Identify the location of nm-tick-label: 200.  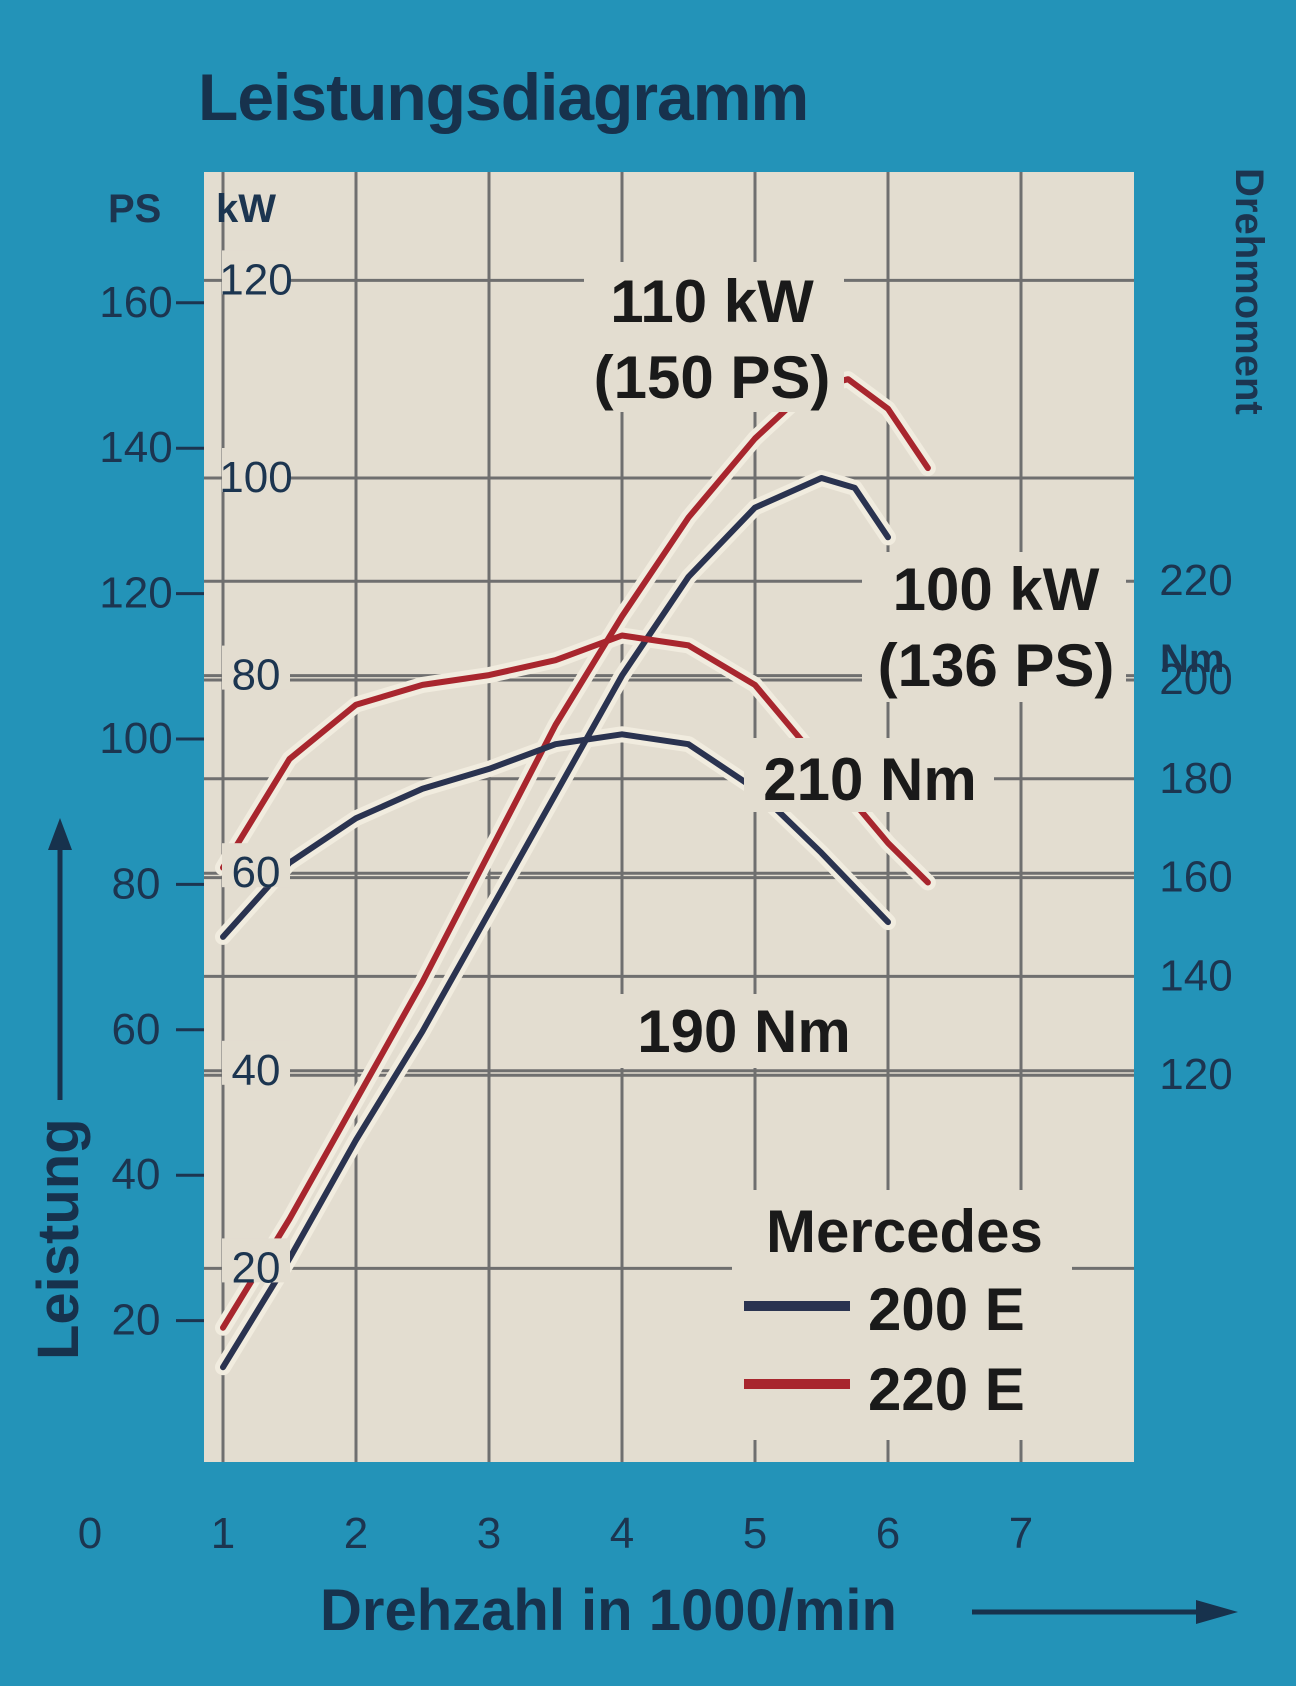
(1195, 679).